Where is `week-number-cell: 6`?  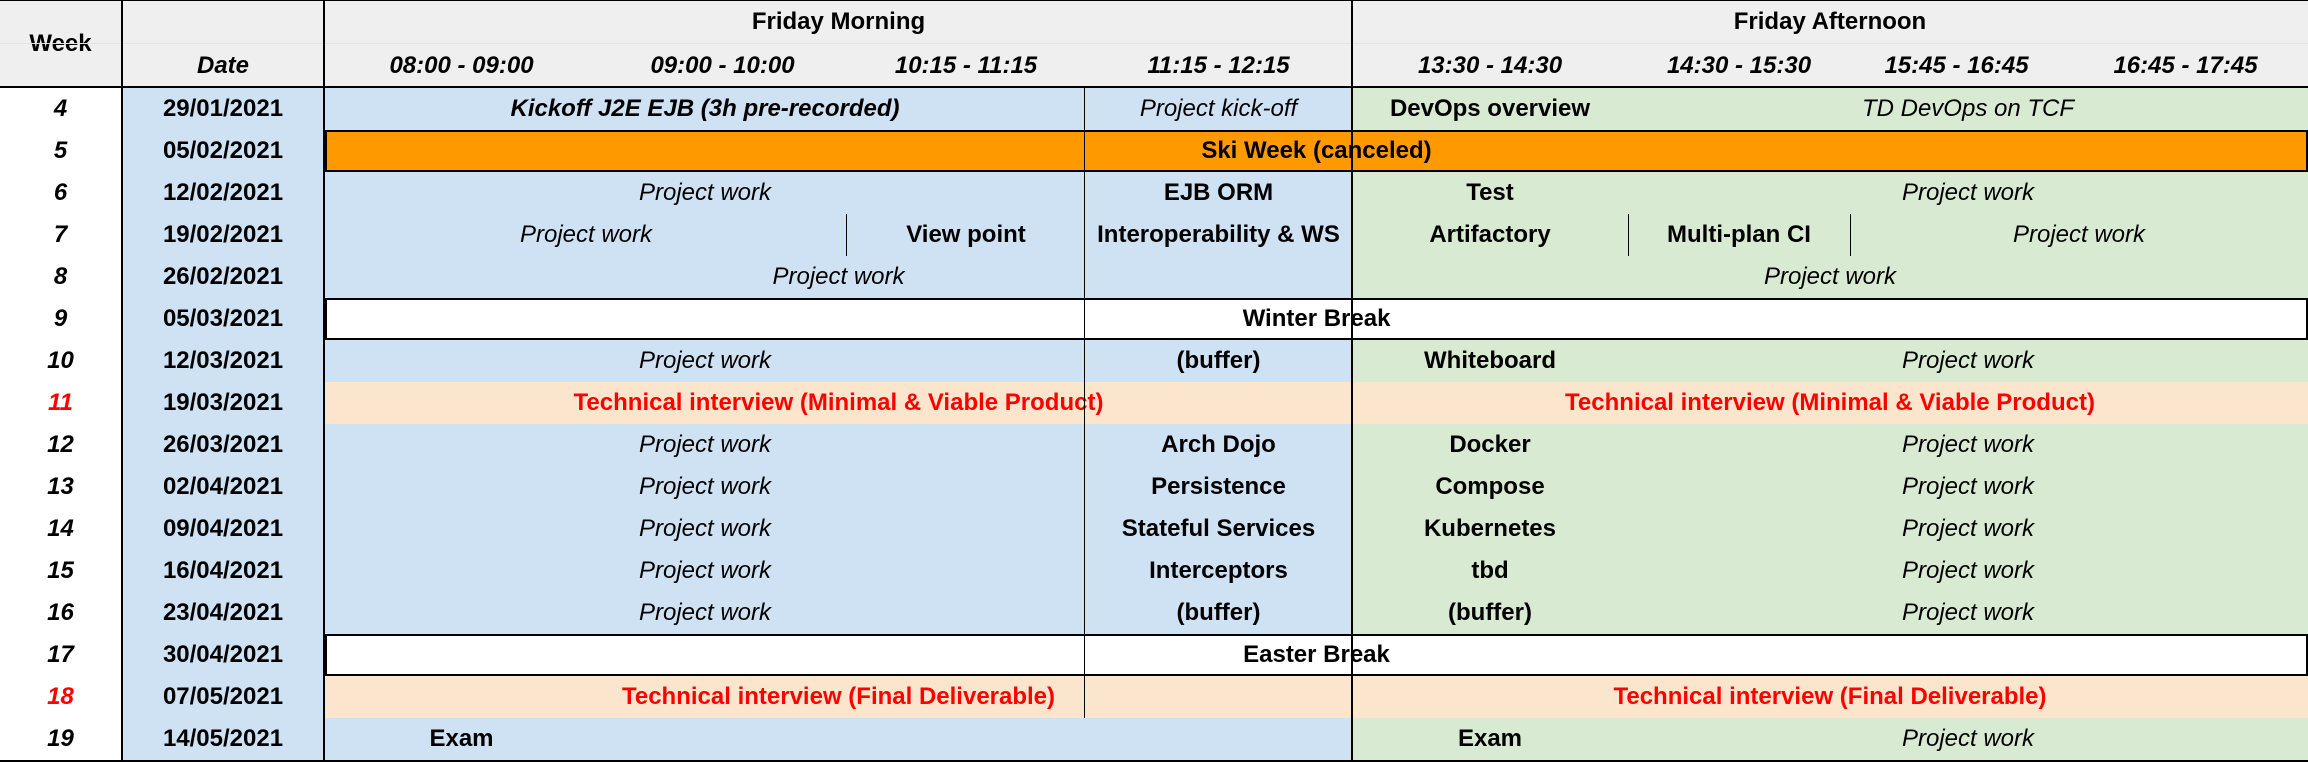
week-number-cell: 6 is located at coordinates (60, 193).